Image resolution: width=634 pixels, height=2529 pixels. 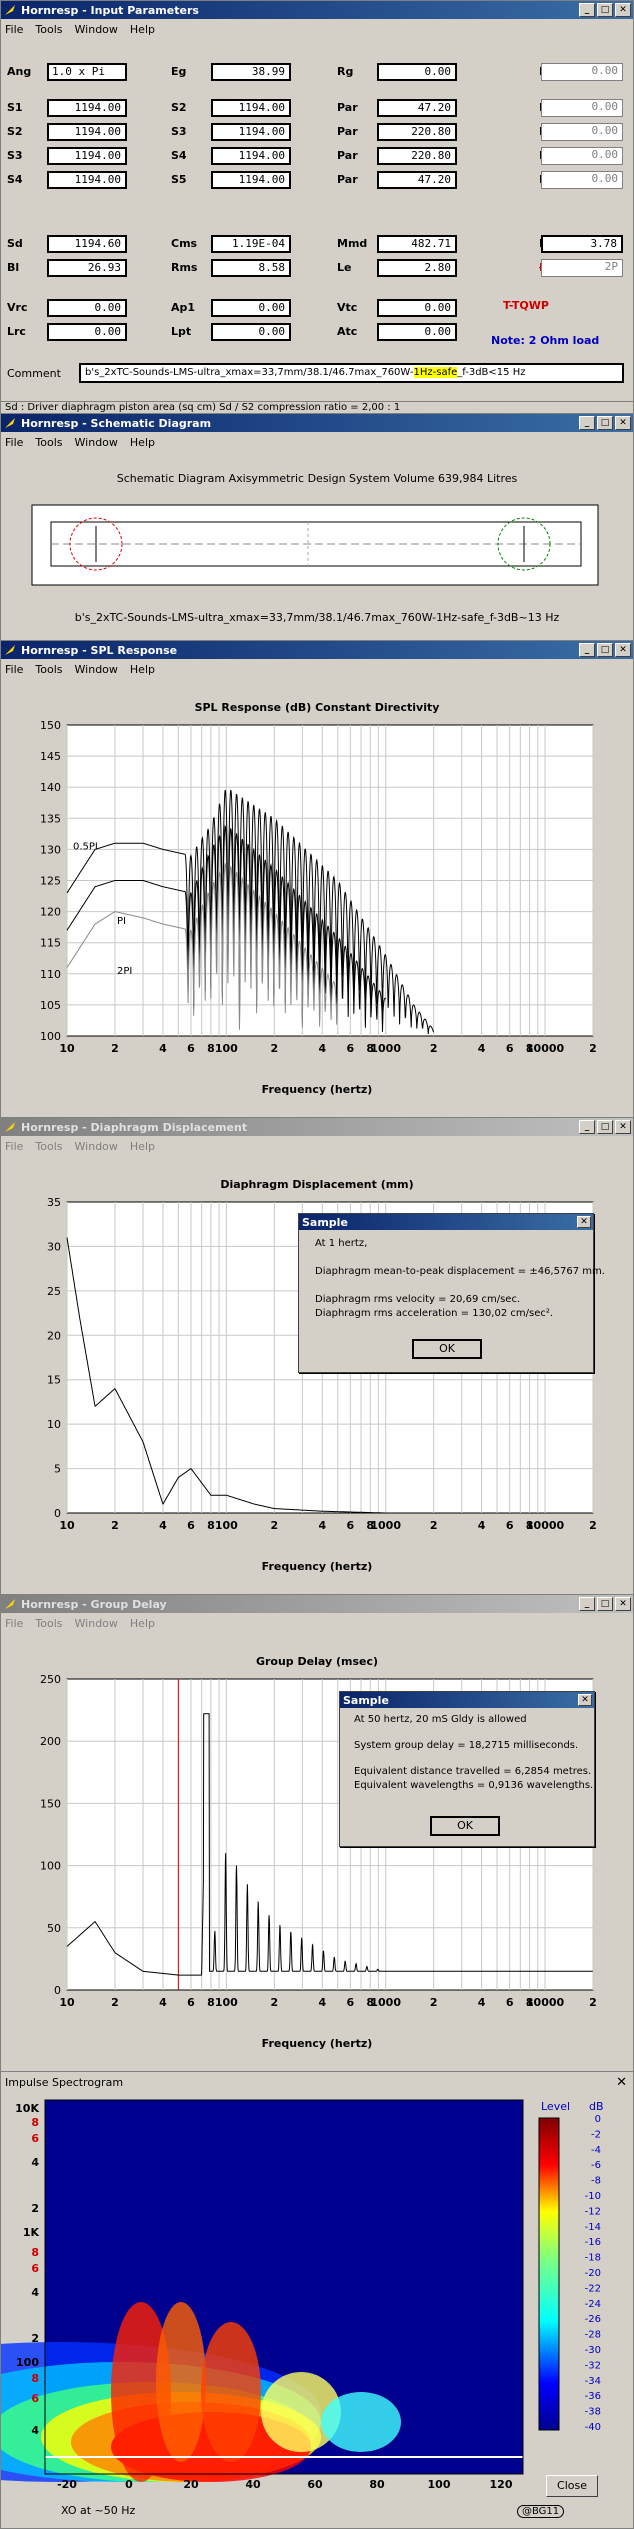 I want to click on y-tick-label: 250, so click(x=50, y=1680).